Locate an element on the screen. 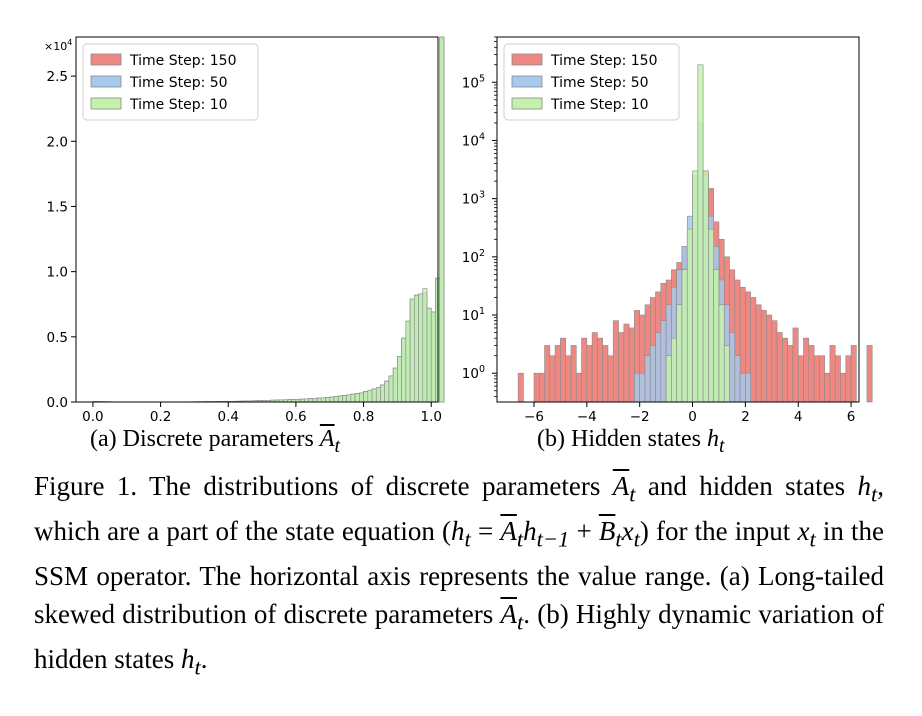 Image resolution: width=922 pixels, height=716 pixels. subtitle-b: (b) Hidden states ht is located at coordinates (631, 441).